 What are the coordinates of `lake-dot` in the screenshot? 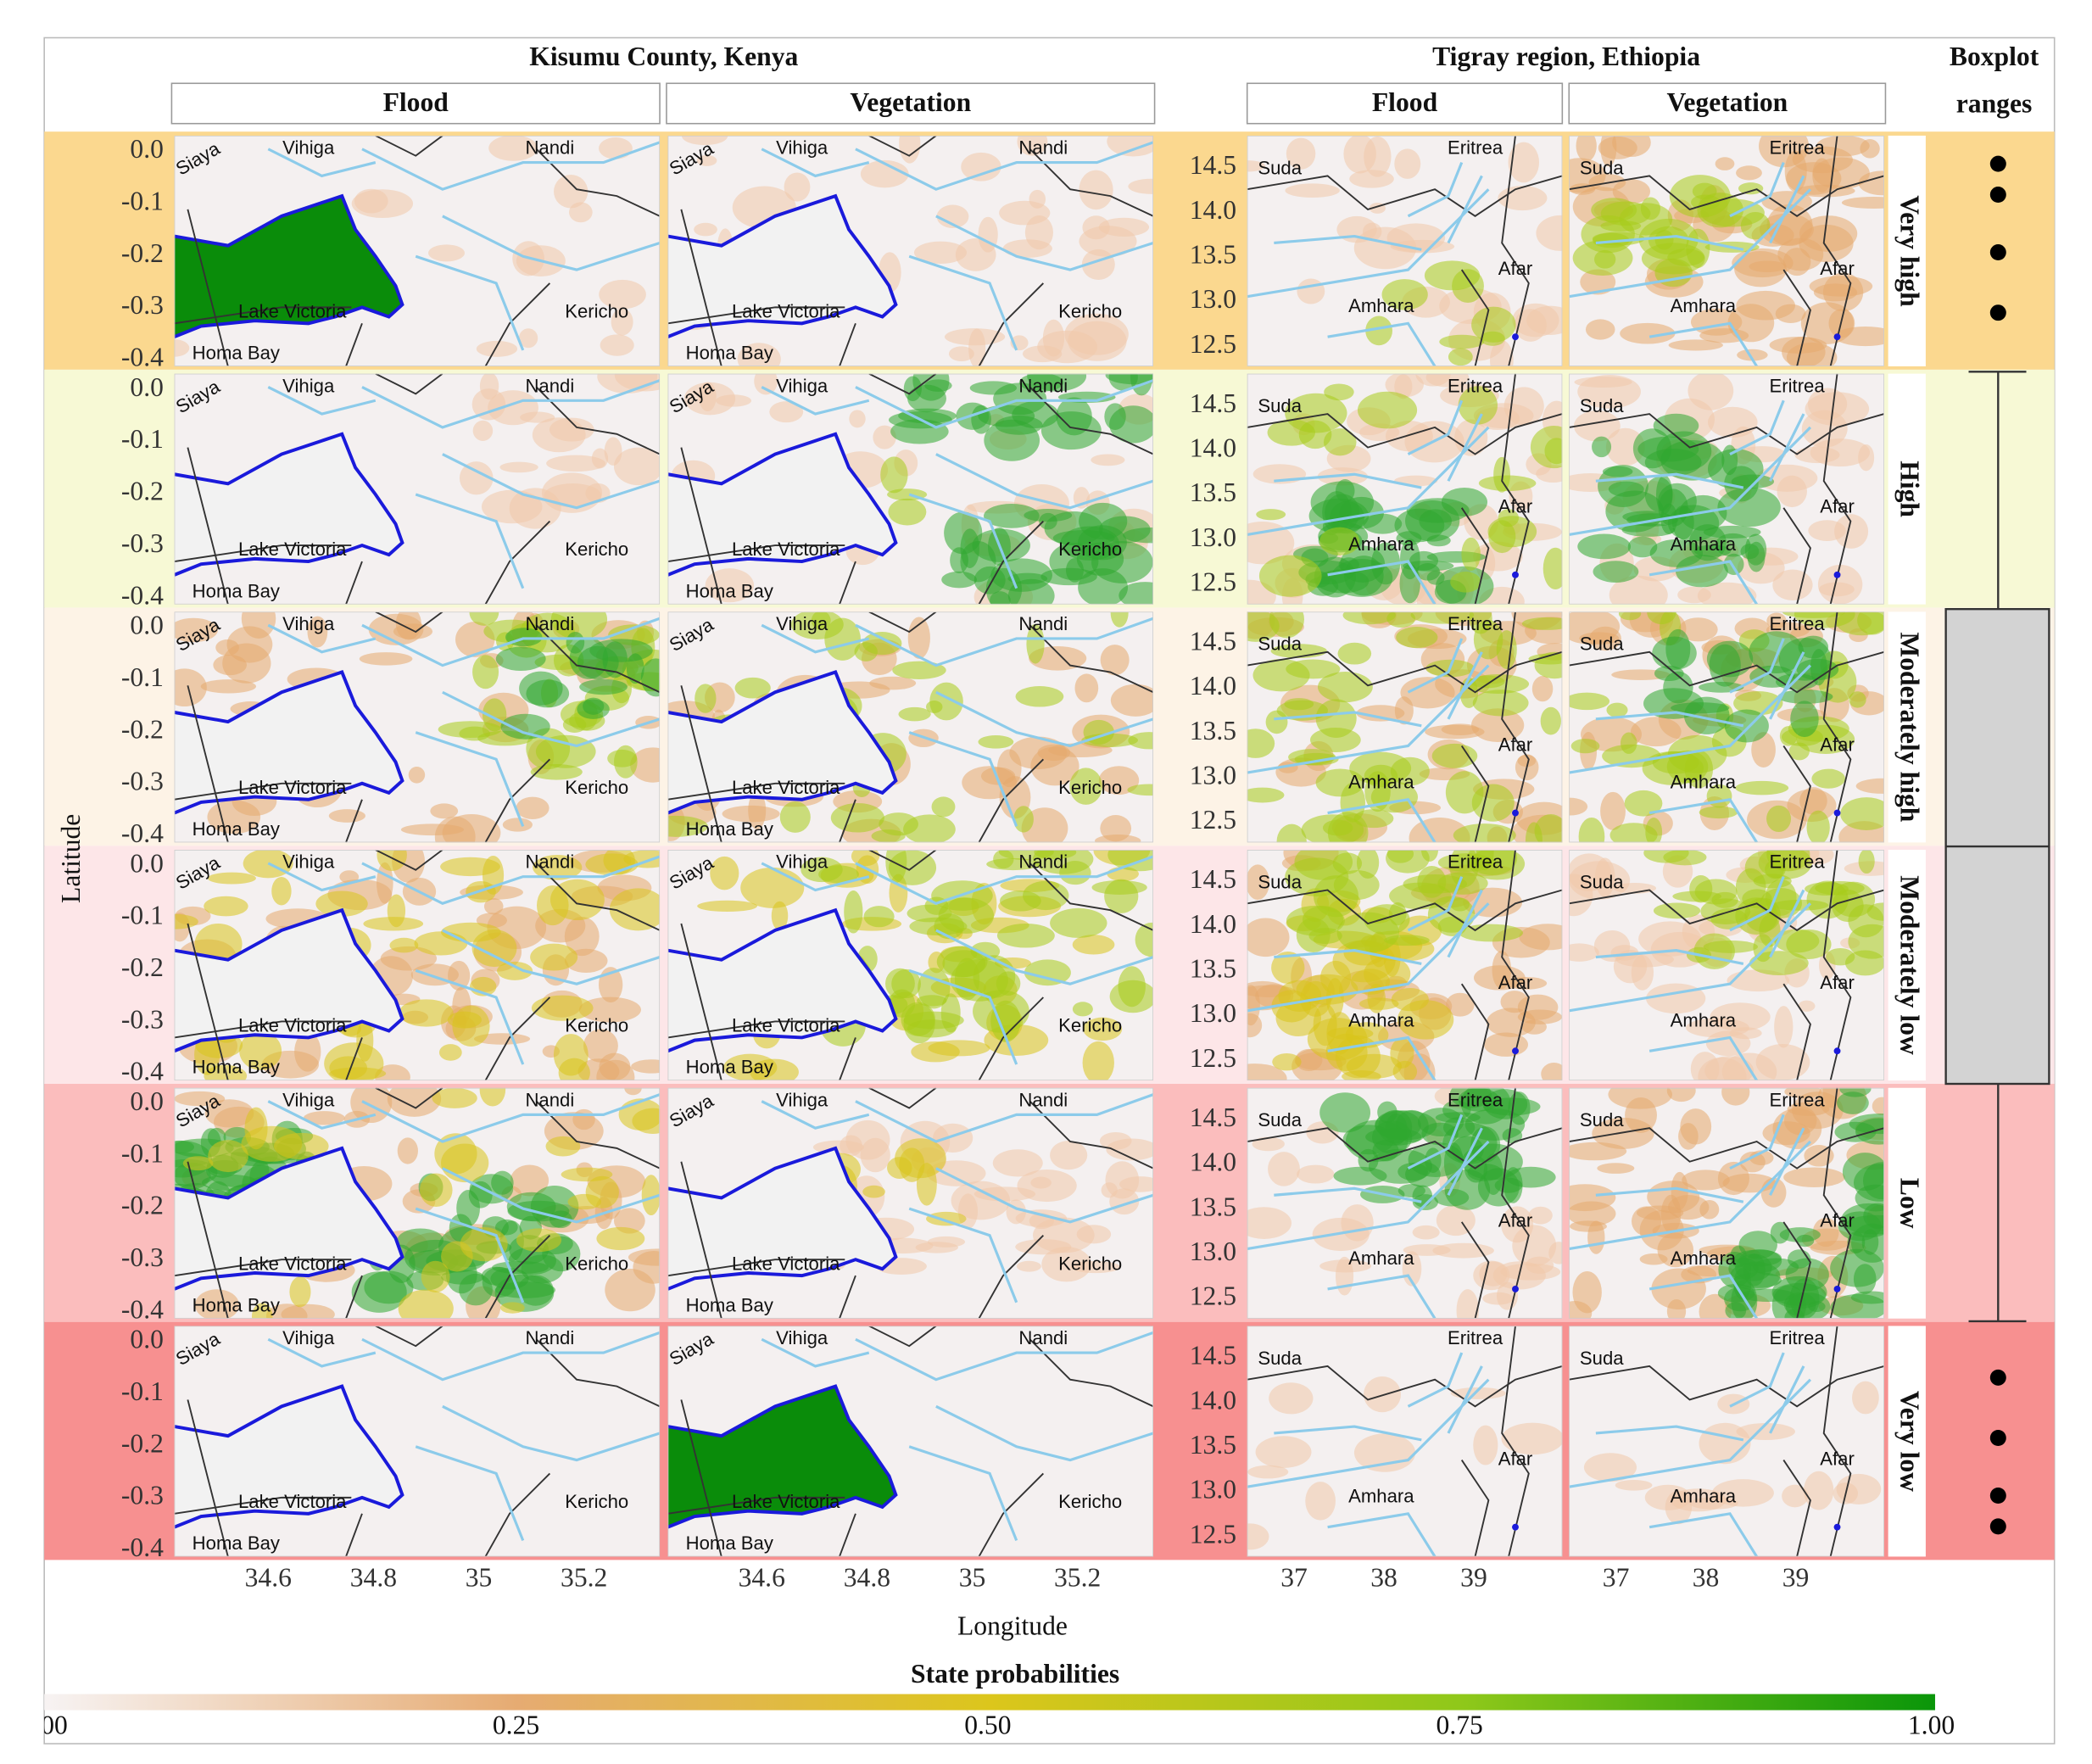 It's located at (1515, 1289).